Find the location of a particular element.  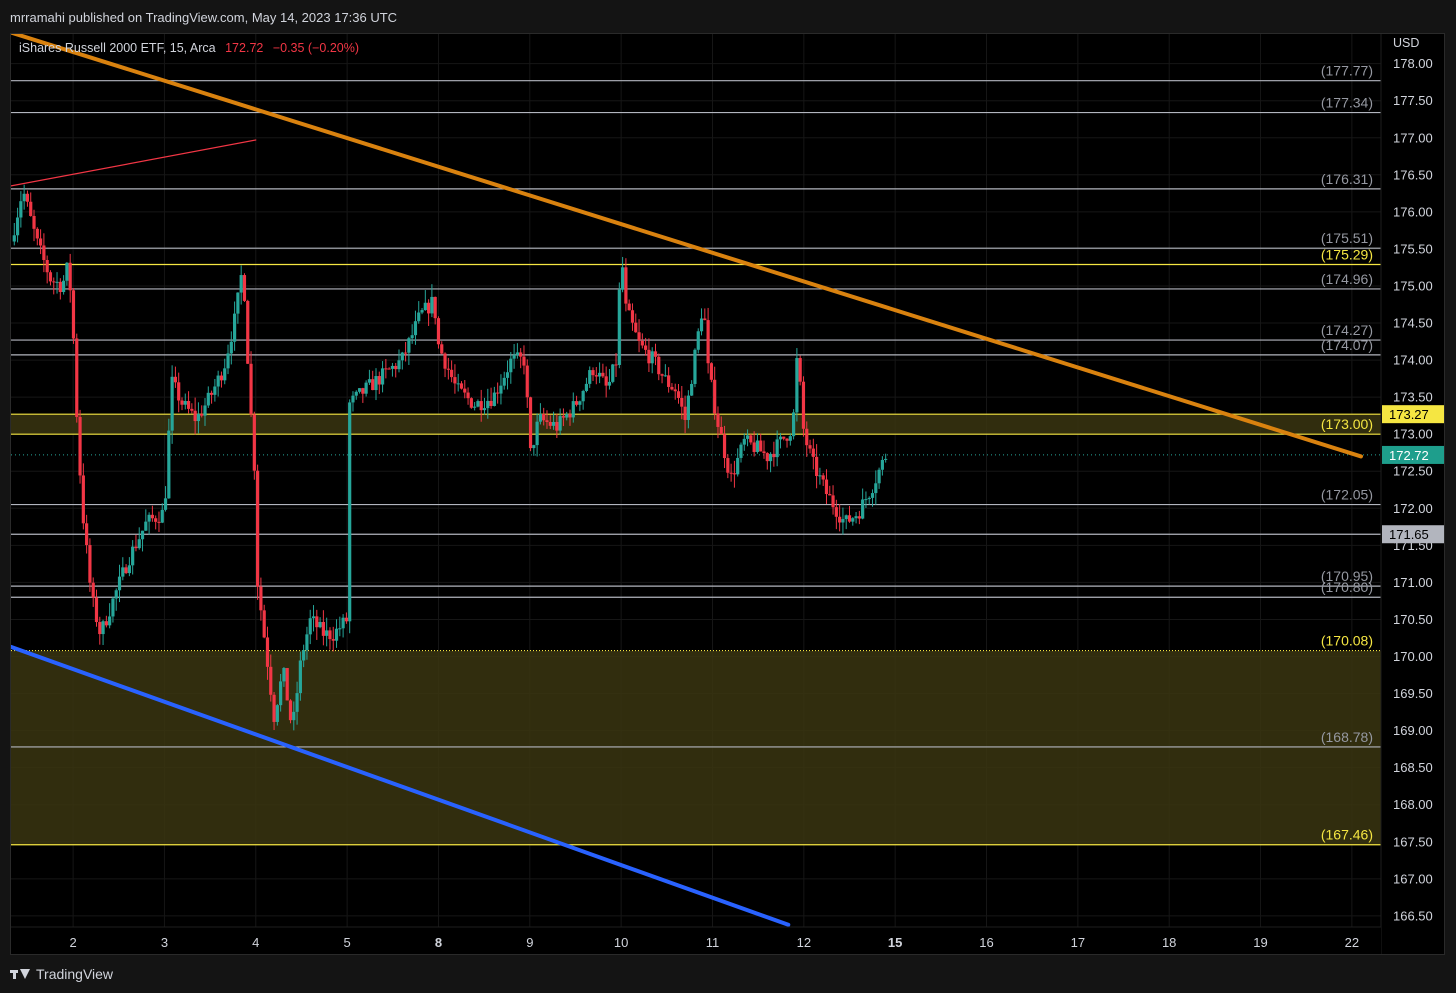

level-label: (167.46) is located at coordinates (1347, 835).